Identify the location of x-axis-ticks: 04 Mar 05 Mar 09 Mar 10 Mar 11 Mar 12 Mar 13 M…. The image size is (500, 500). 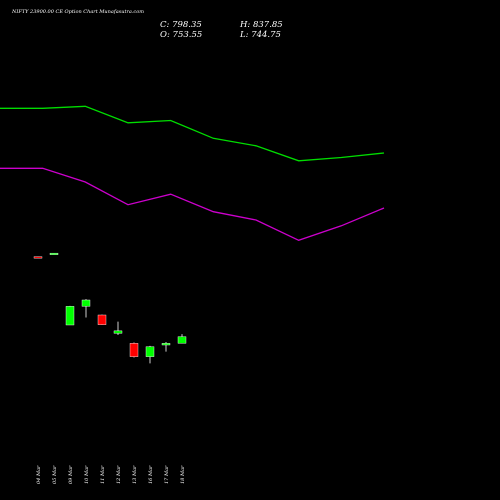
(111, 474).